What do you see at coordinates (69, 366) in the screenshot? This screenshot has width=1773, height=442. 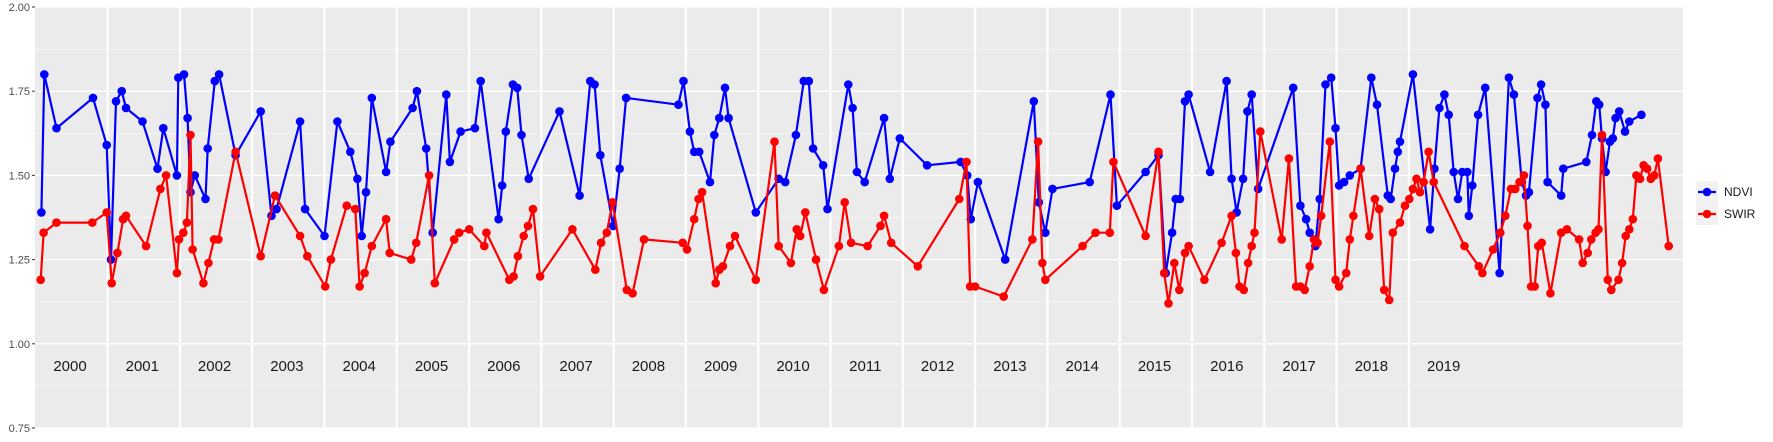 I see `year-label: 2000` at bounding box center [69, 366].